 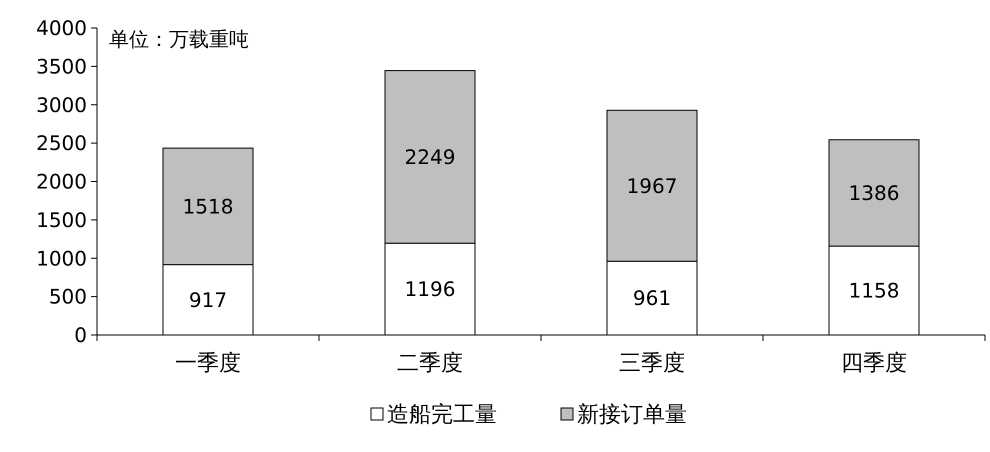 I want to click on data-label: 1158, so click(x=874, y=290).